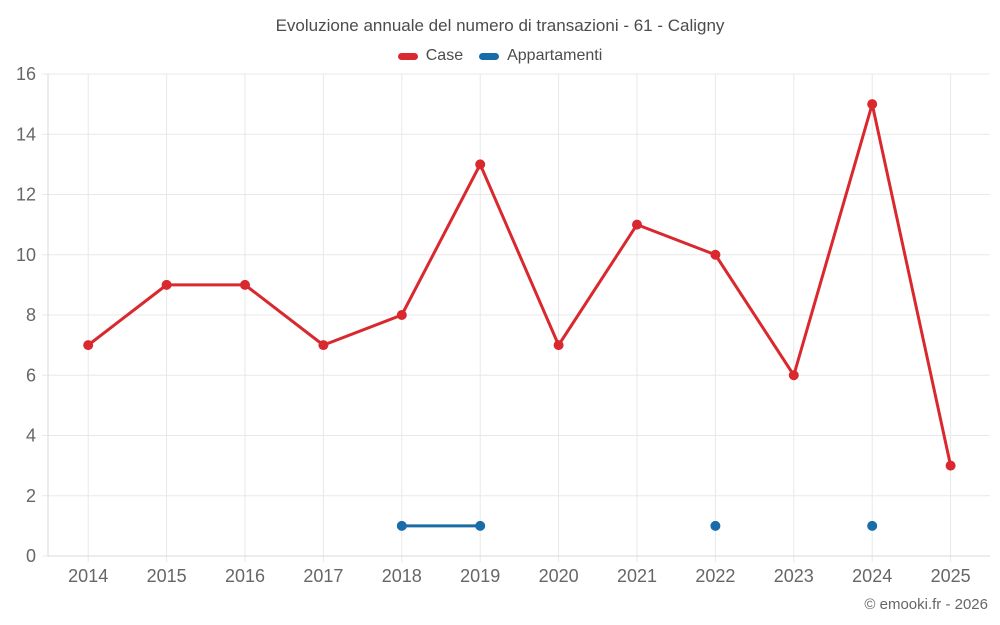 Image resolution: width=1000 pixels, height=625 pixels. Describe the element at coordinates (31, 436) in the screenshot. I see `y-axis-tick-label: 4` at that location.